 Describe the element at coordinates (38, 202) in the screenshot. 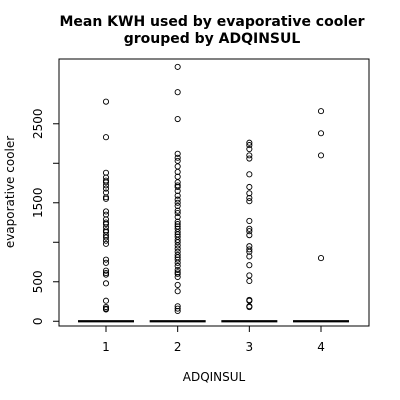

I see `y-tick-label: 1500` at that location.